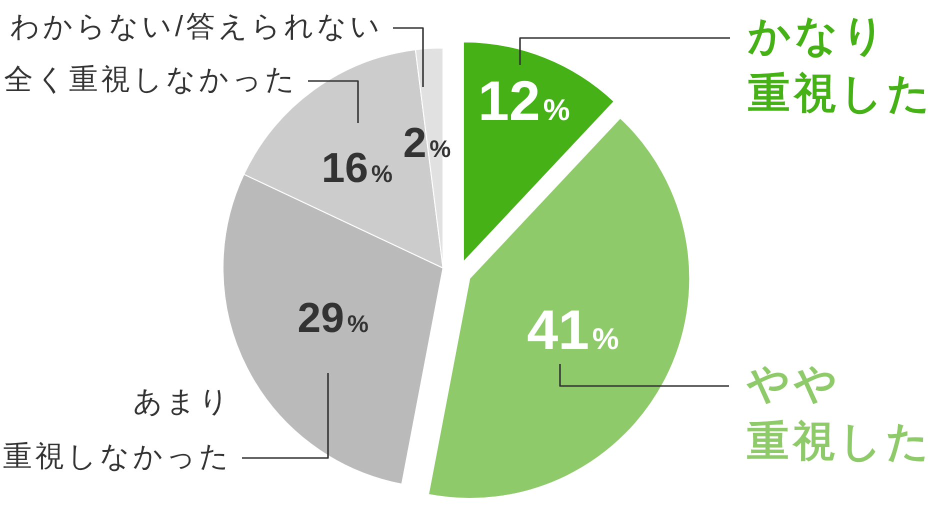 This screenshot has width=944, height=519. What do you see at coordinates (151, 80) in the screenshot?
I see `slice-label: 全く重視しなかった` at bounding box center [151, 80].